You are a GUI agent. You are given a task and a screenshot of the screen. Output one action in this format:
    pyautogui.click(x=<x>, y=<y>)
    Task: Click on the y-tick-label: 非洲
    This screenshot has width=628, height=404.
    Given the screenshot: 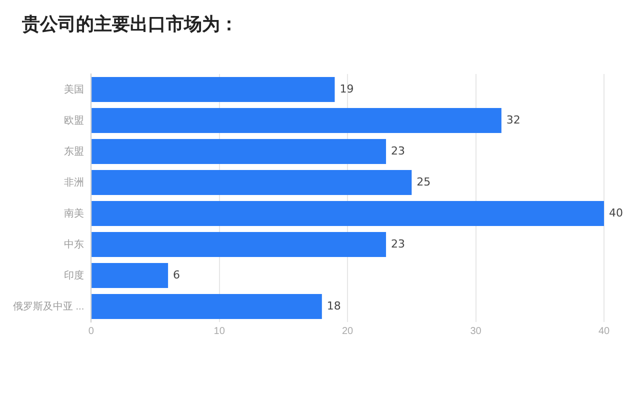 What is the action you would take?
    pyautogui.click(x=74, y=182)
    